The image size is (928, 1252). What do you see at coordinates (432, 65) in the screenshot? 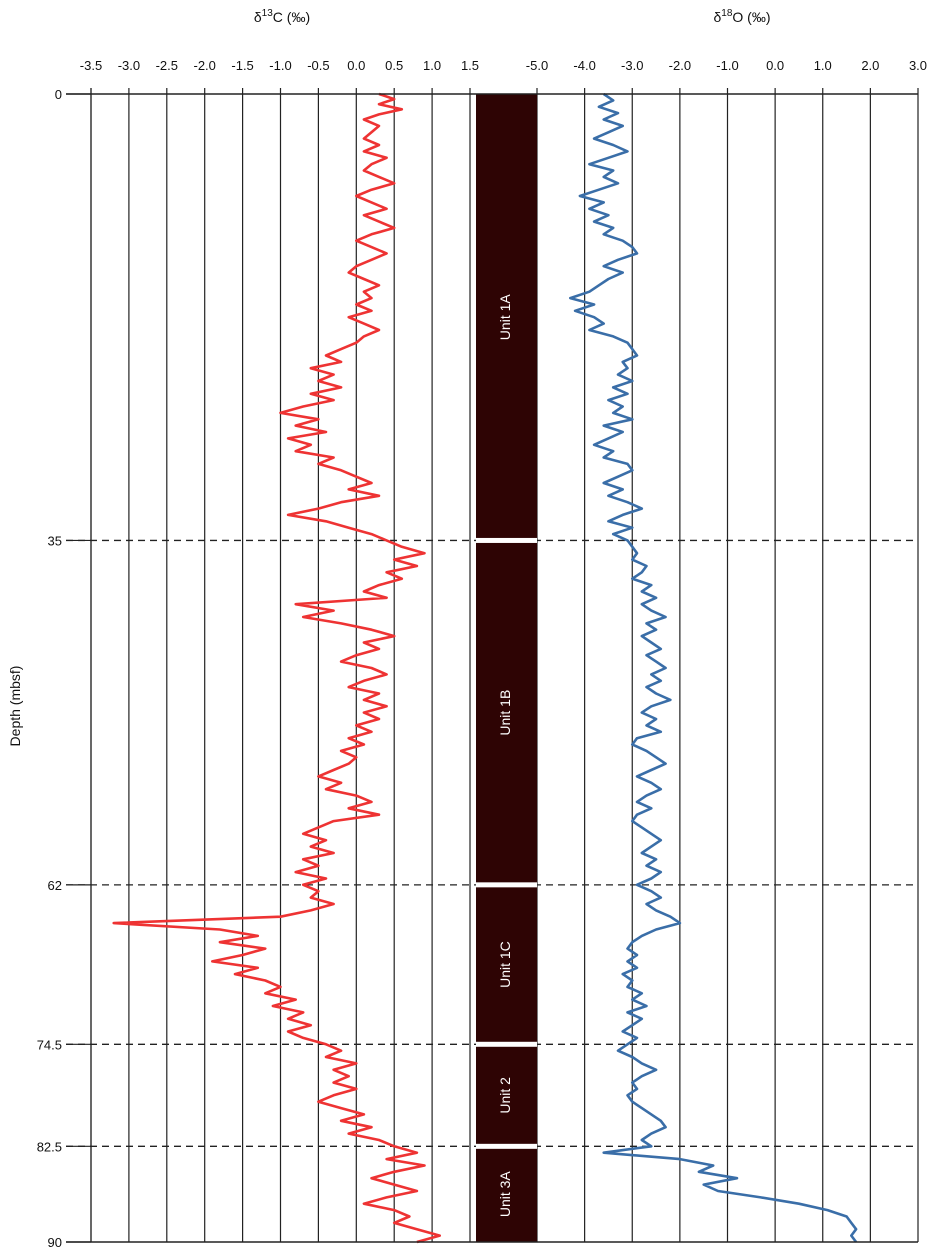
I see `x-tick-label-1-9: 1.0` at bounding box center [432, 65].